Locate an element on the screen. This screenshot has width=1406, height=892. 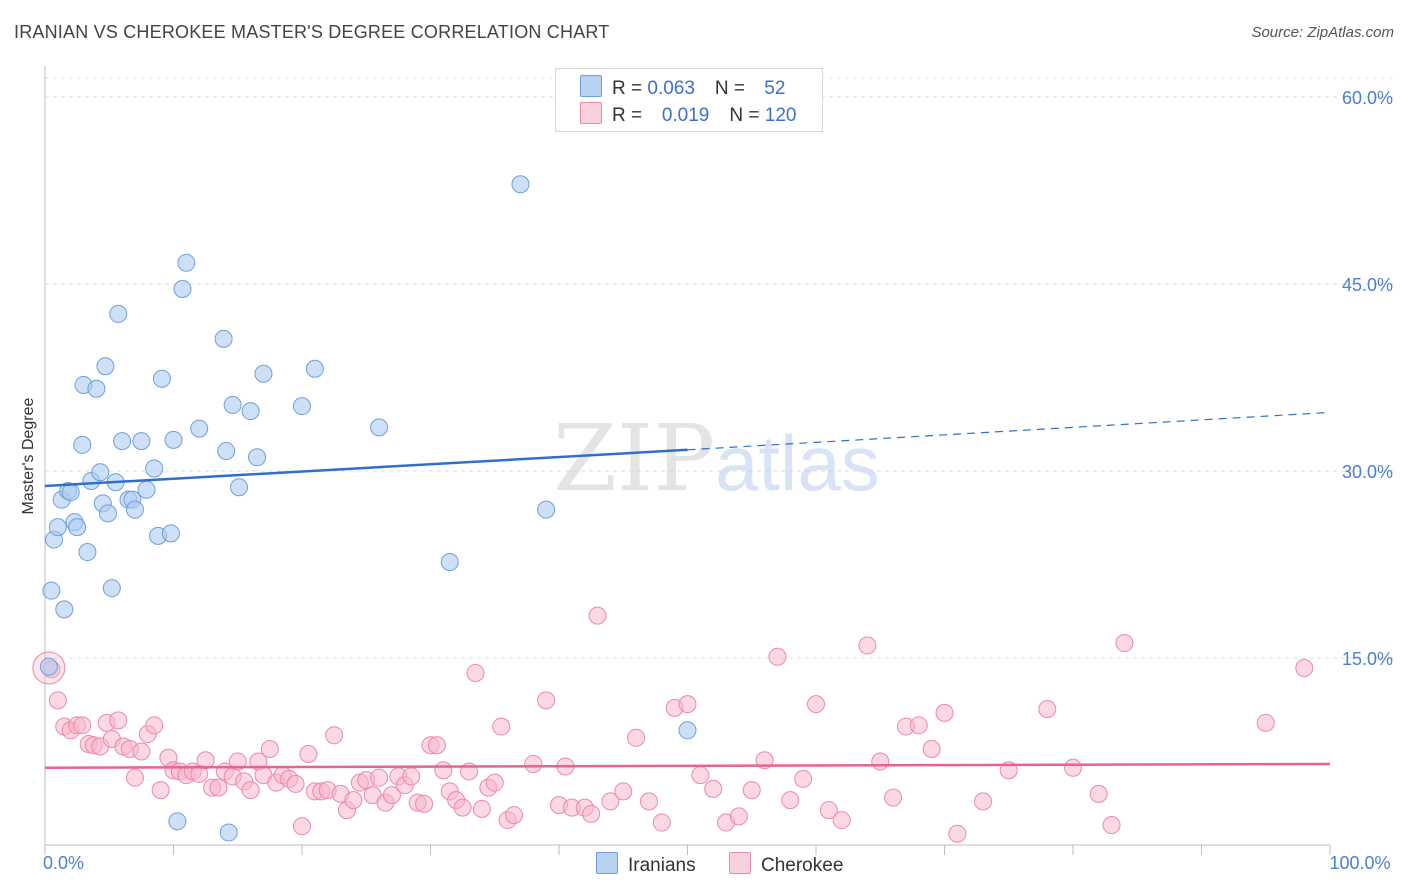
y-ticks: 15.0% 30.0% 45.0% 60.0% is located at coordinates (1367, 378).